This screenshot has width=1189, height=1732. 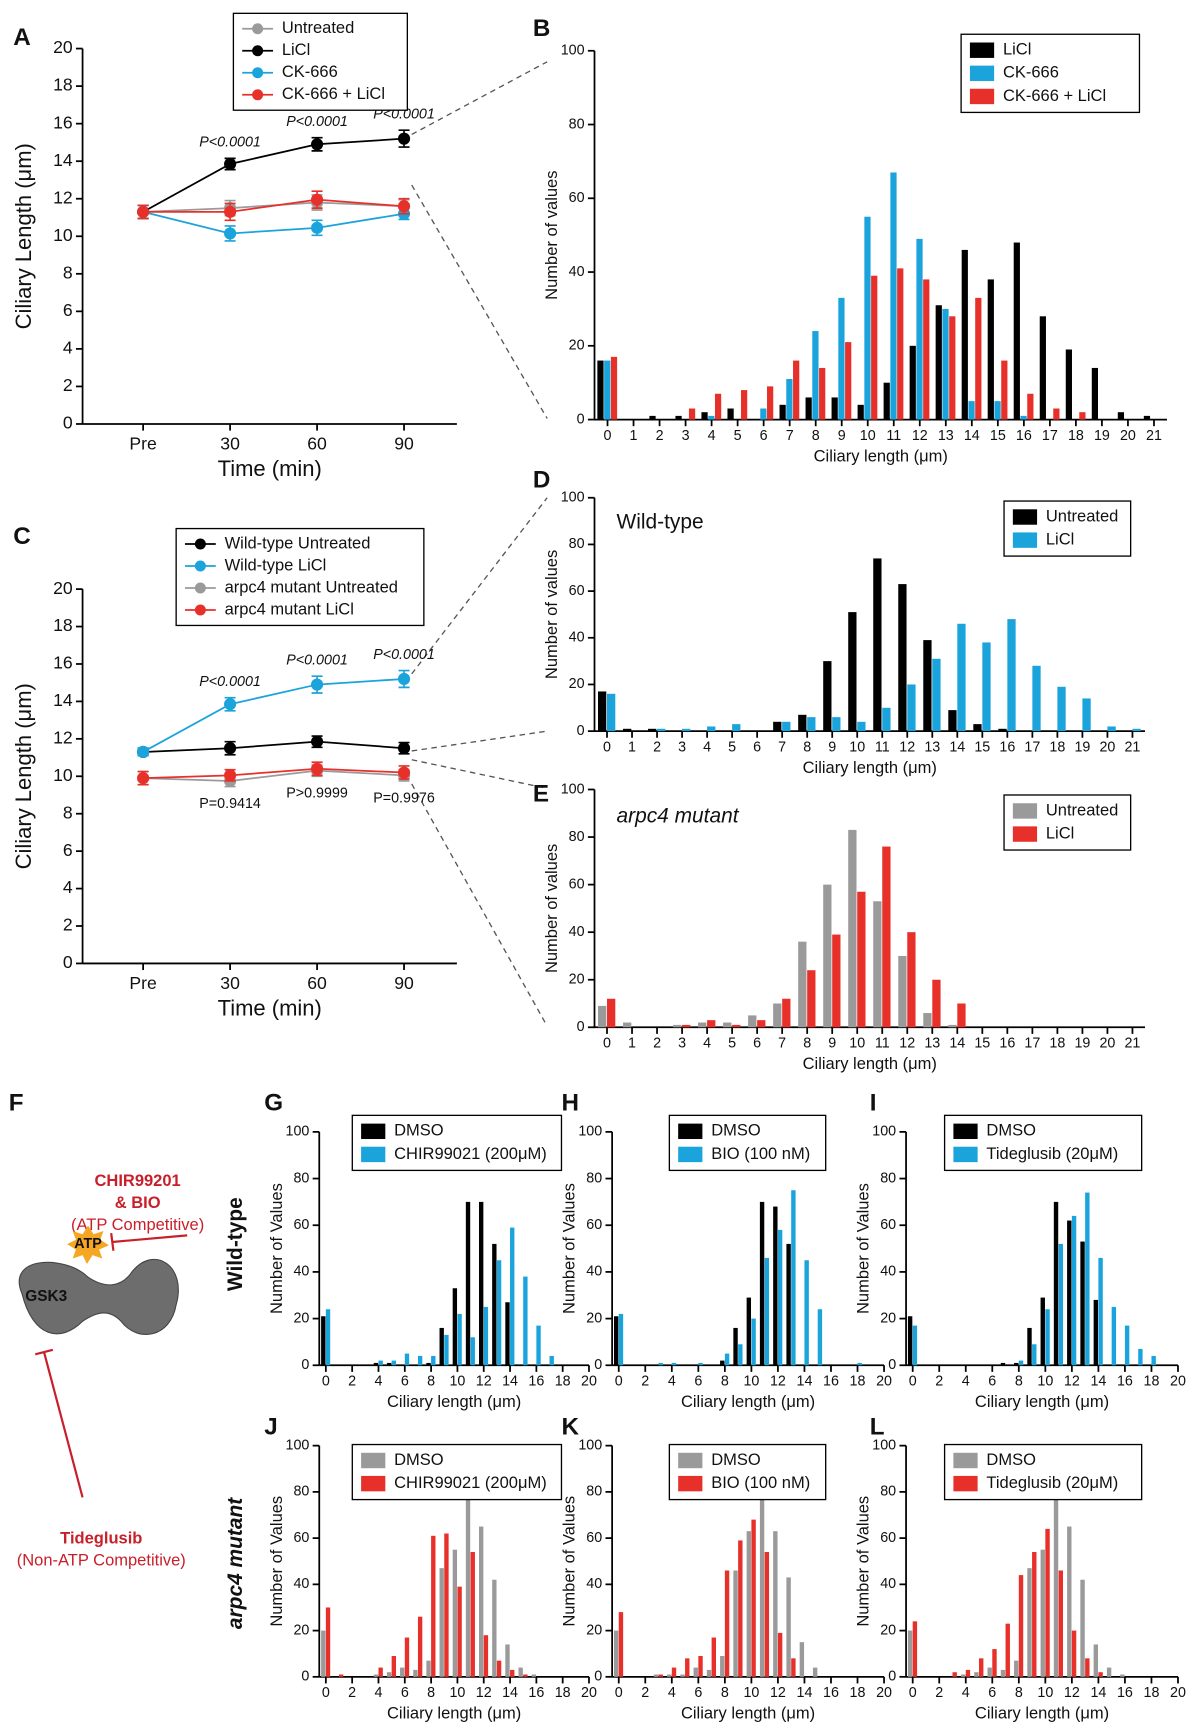 I want to click on panel-letter: J, so click(x=270, y=1426).